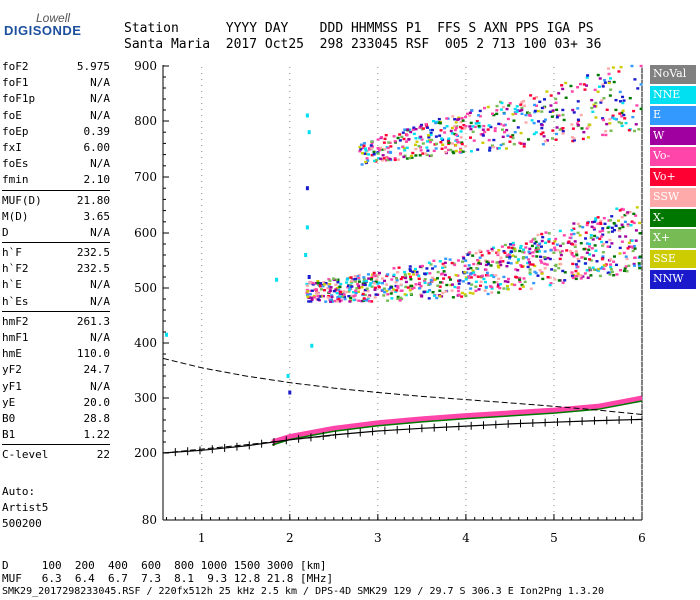  I want to click on param-group-confidence: C-level 22, so click(56, 455).